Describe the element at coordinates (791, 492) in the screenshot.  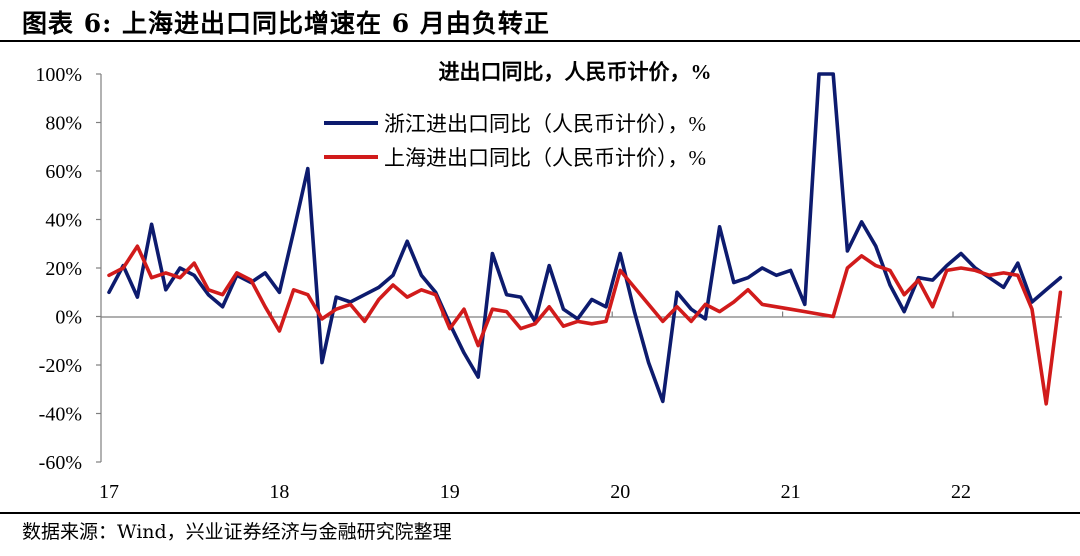
I see `x-tick-label: 21` at that location.